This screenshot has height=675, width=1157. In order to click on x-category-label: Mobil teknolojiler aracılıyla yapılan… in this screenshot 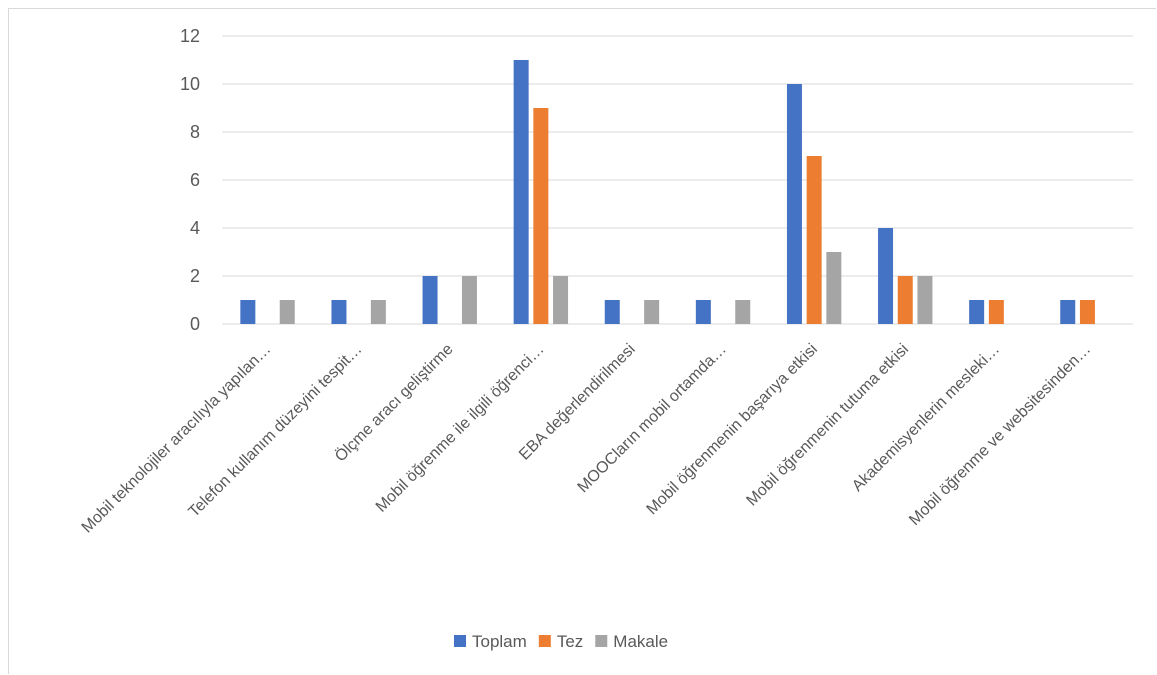, I will do `click(177, 439)`.